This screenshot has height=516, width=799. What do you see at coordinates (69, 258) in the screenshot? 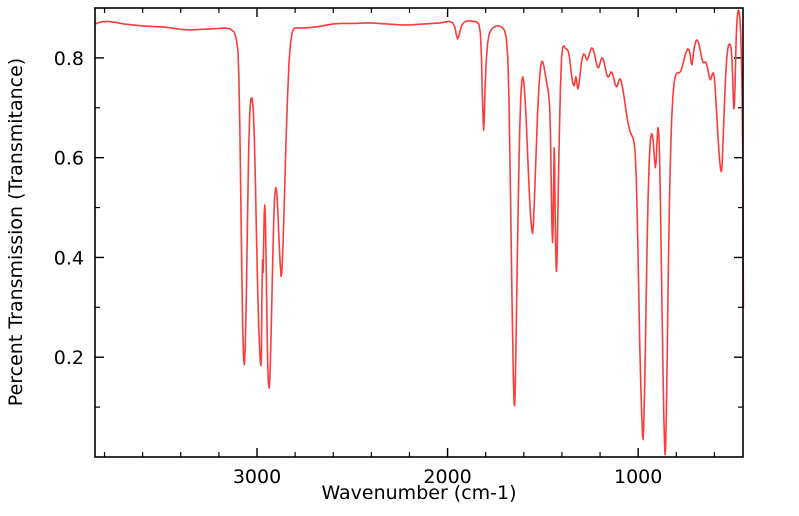
I see `y-tick-label: 0.4` at bounding box center [69, 258].